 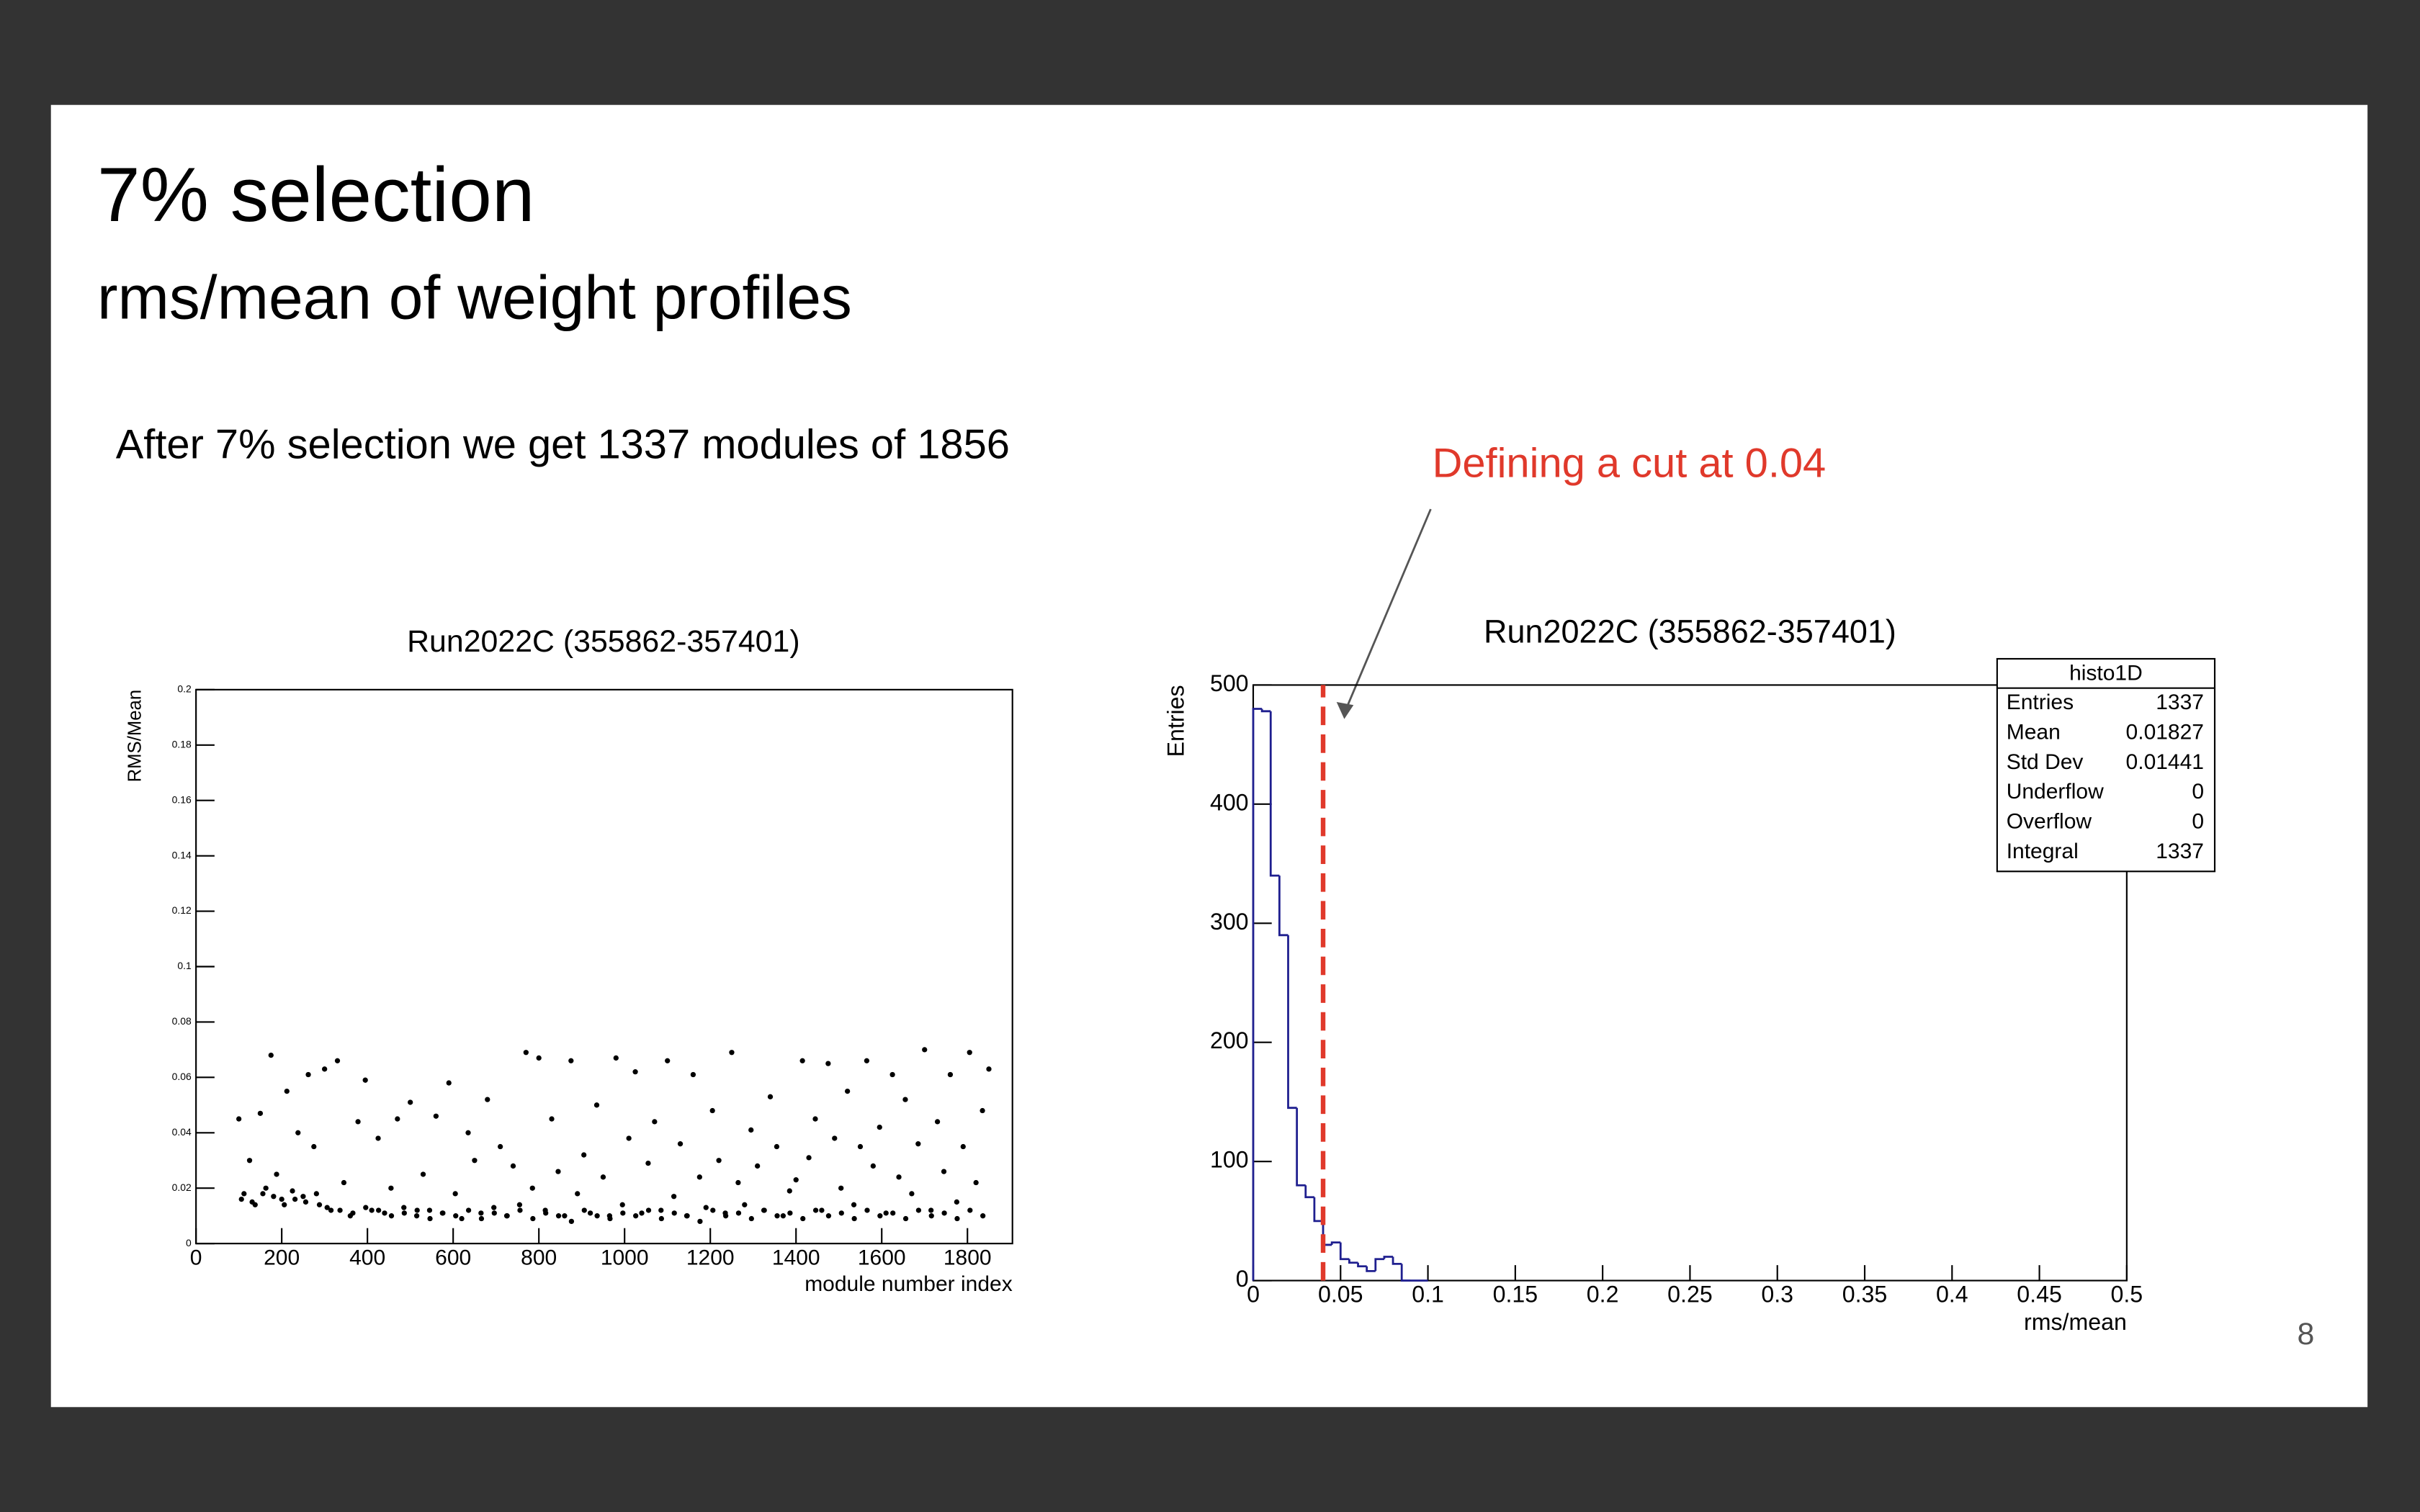 I want to click on x-tick-label: 0.15, so click(x=1515, y=1294).